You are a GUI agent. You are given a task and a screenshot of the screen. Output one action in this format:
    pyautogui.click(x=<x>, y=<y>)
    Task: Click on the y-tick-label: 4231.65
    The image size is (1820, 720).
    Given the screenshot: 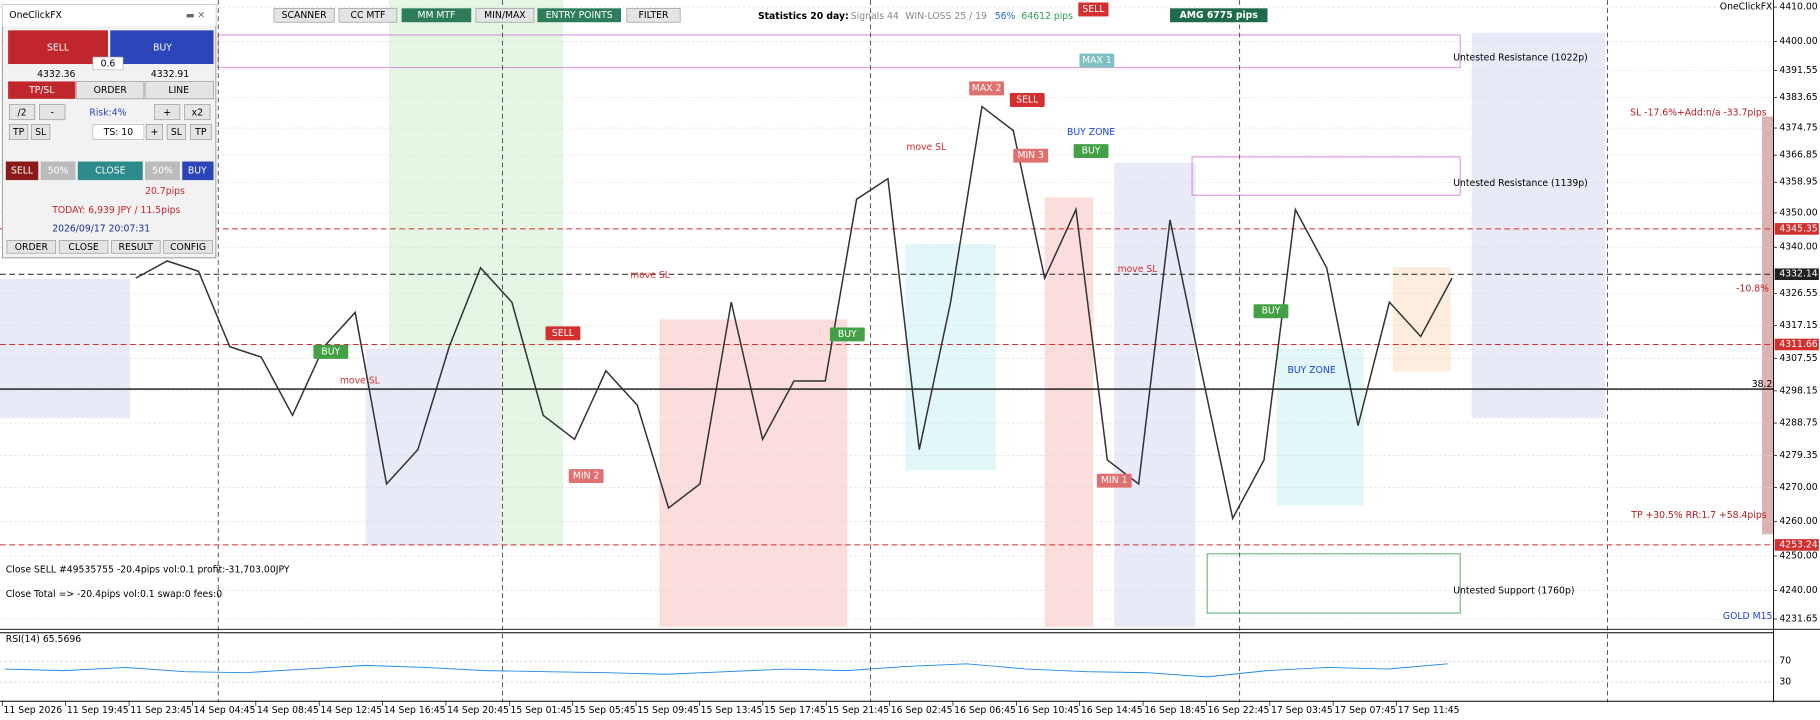 What is the action you would take?
    pyautogui.click(x=1798, y=618)
    